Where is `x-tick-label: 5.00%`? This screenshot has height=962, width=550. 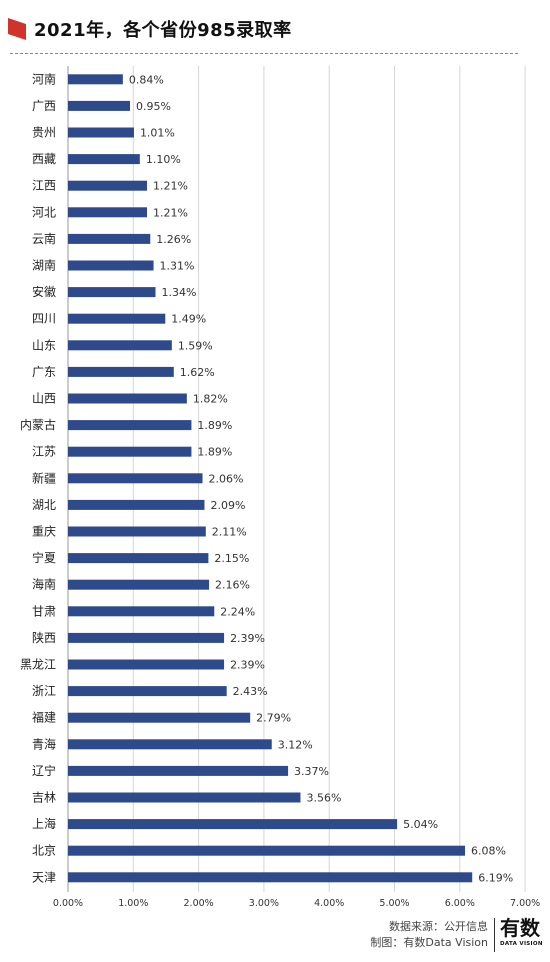
x-tick-label: 5.00% is located at coordinates (394, 903).